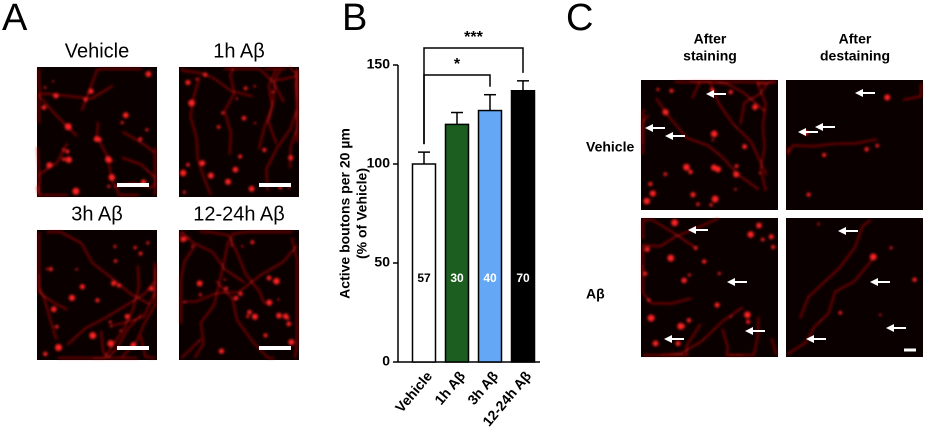 The height and width of the screenshot is (429, 926). I want to click on bar-annotation: 40, so click(490, 278).